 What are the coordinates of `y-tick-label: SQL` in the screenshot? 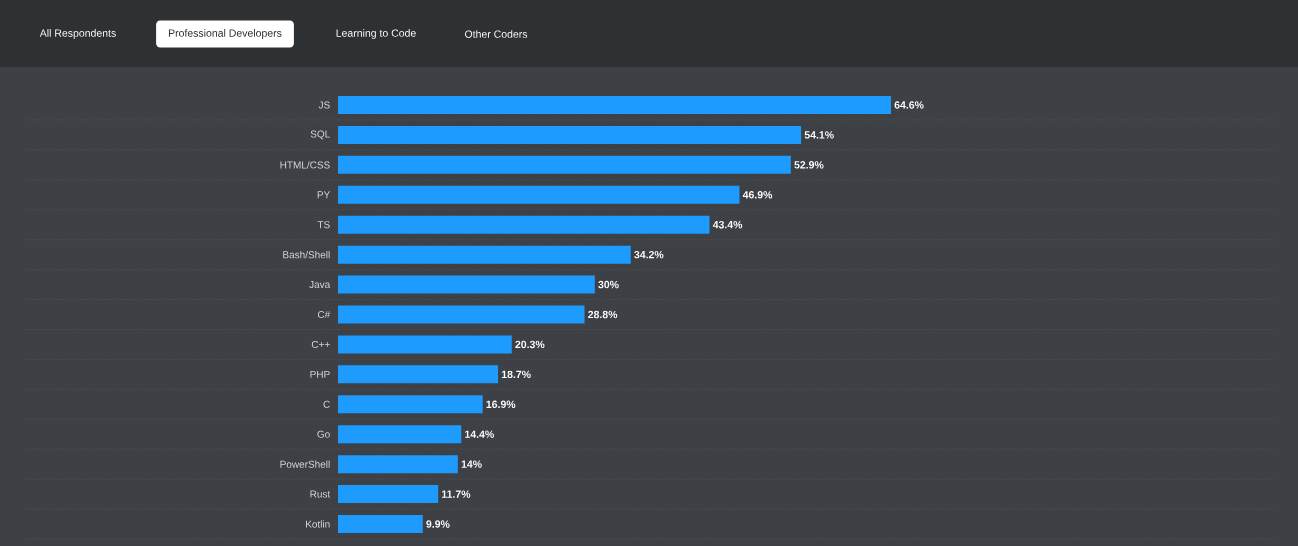 It's located at (320, 135).